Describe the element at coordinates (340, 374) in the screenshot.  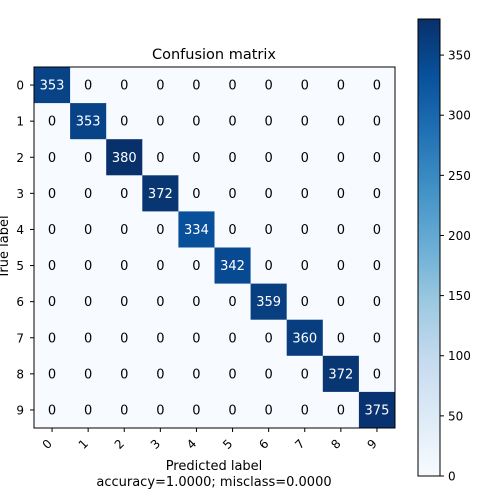
I see `cell-label-8-8: 372` at that location.